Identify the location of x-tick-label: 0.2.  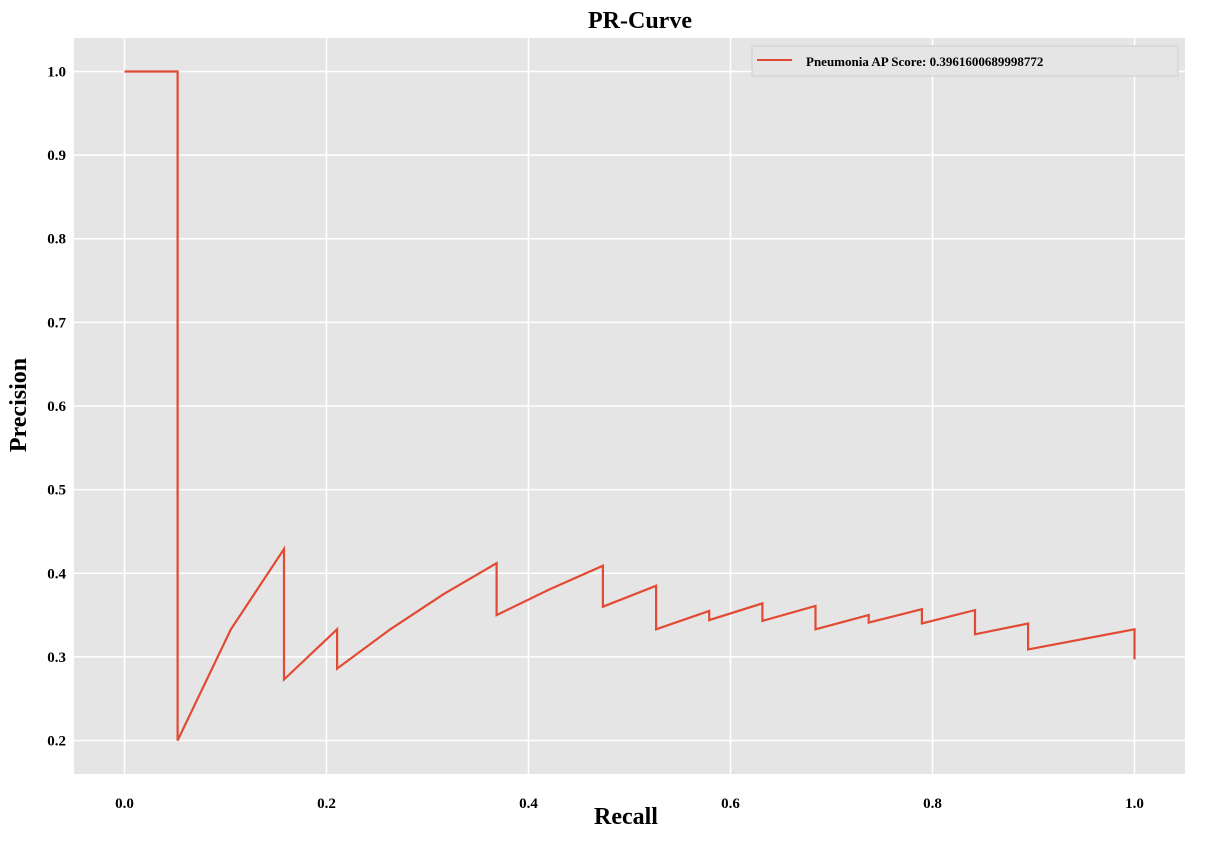
(326, 804).